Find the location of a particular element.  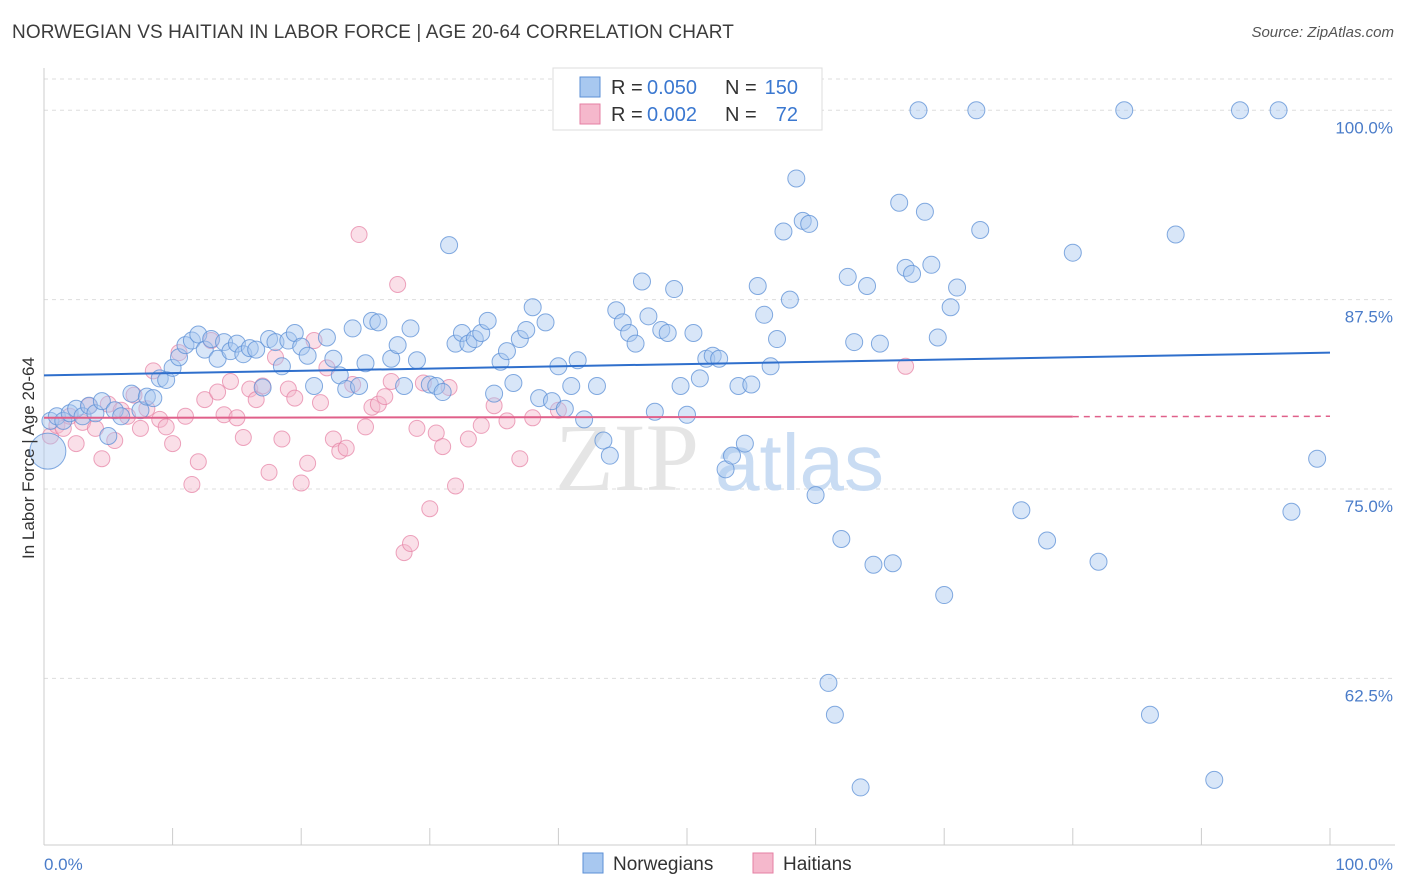

legend-r-value-1: 0.050 is located at coordinates (672, 88).